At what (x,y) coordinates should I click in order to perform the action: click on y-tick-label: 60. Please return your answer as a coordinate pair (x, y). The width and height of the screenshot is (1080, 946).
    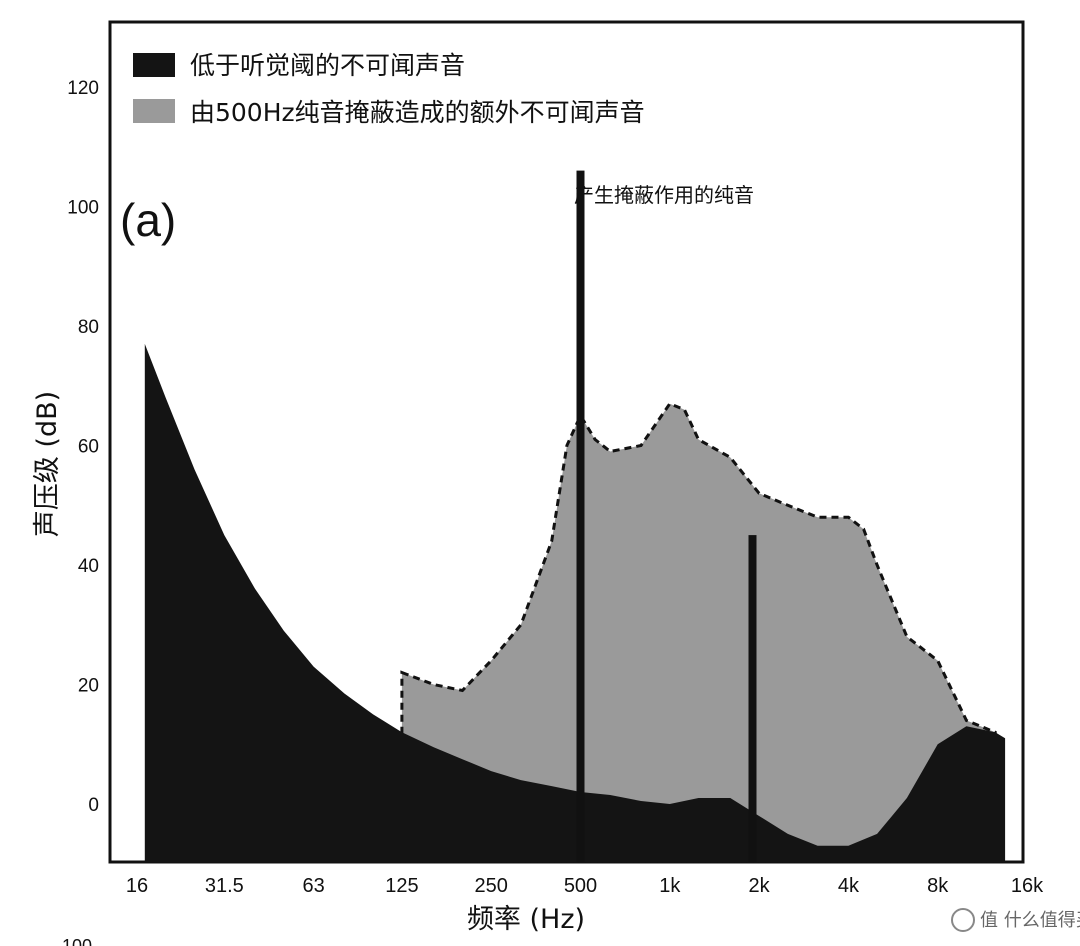
    Looking at the image, I should click on (88, 447).